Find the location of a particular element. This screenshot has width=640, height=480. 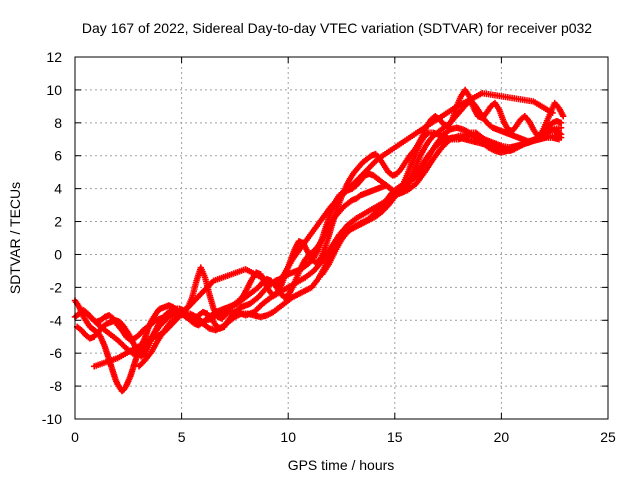

x-tick-label: 10 is located at coordinates (288, 437).